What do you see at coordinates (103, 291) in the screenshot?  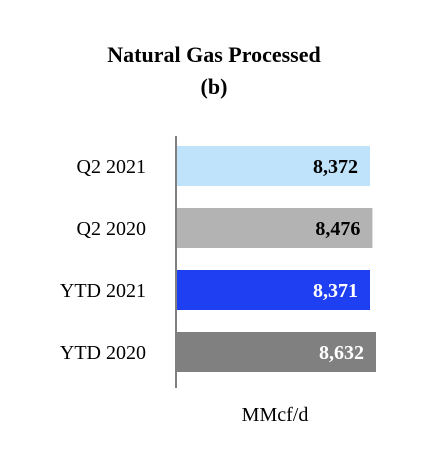 I see `category-label-2: YTD 2021` at bounding box center [103, 291].